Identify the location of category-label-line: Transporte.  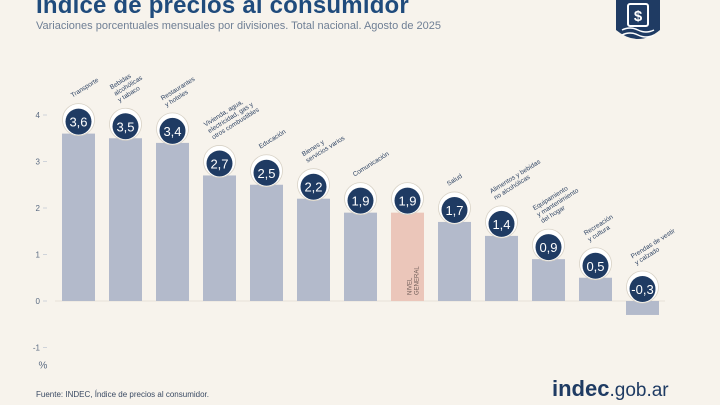
(85, 88).